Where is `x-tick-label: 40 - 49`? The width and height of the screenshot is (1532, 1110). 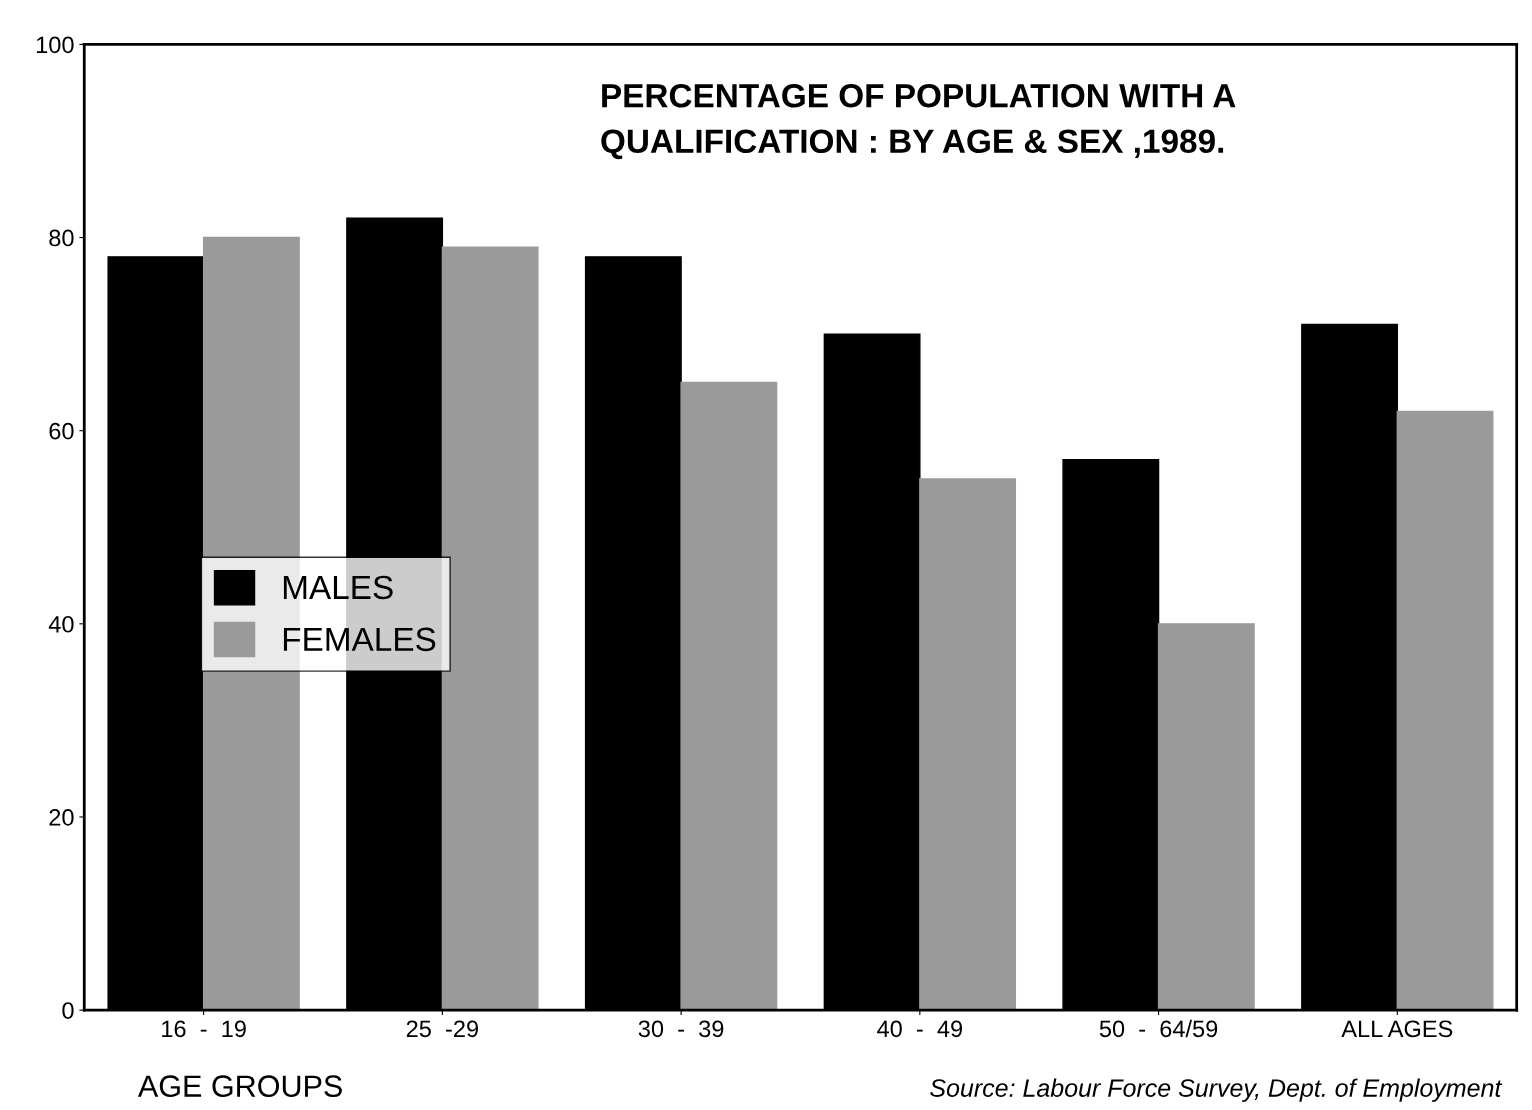
x-tick-label: 40 - 49 is located at coordinates (920, 1029).